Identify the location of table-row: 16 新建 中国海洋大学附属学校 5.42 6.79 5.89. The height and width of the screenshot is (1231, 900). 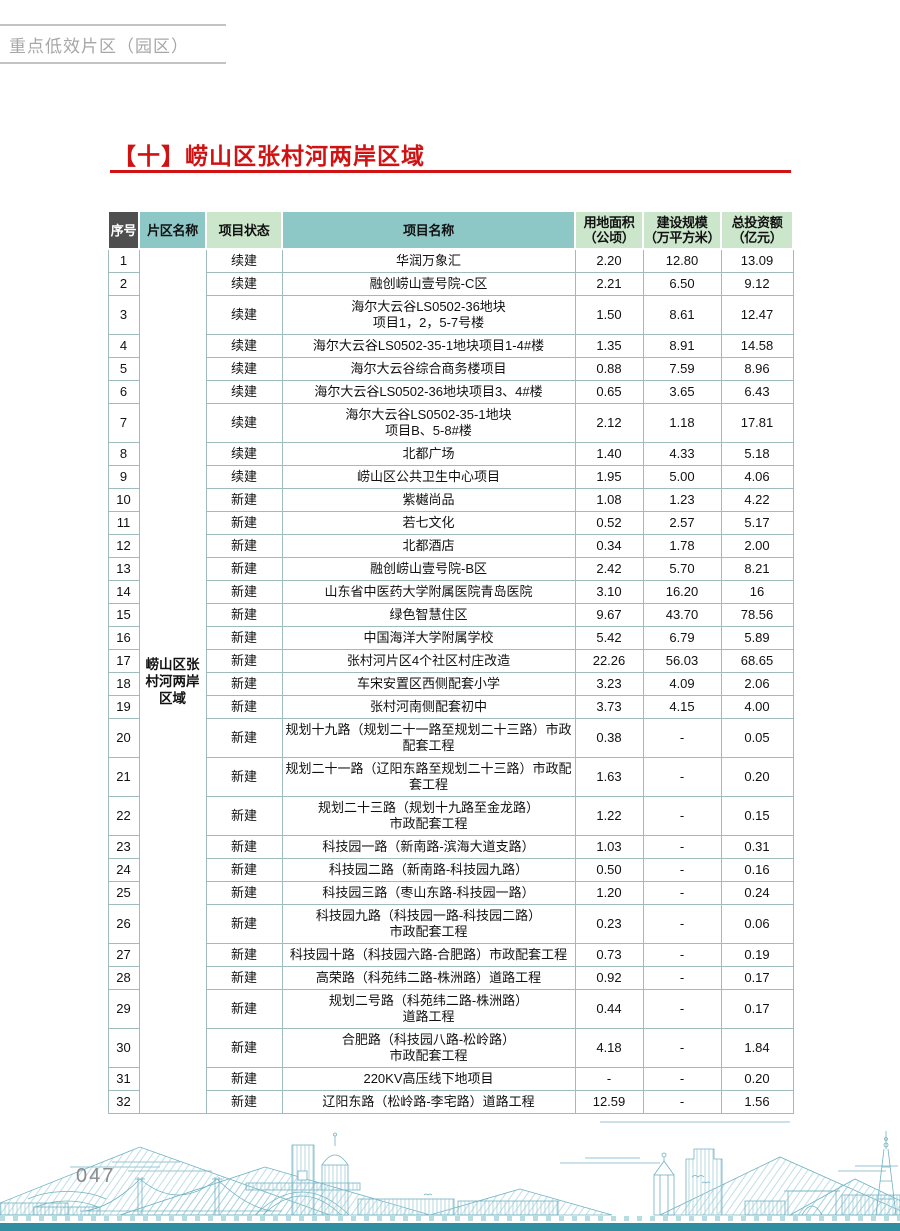
(450, 638).